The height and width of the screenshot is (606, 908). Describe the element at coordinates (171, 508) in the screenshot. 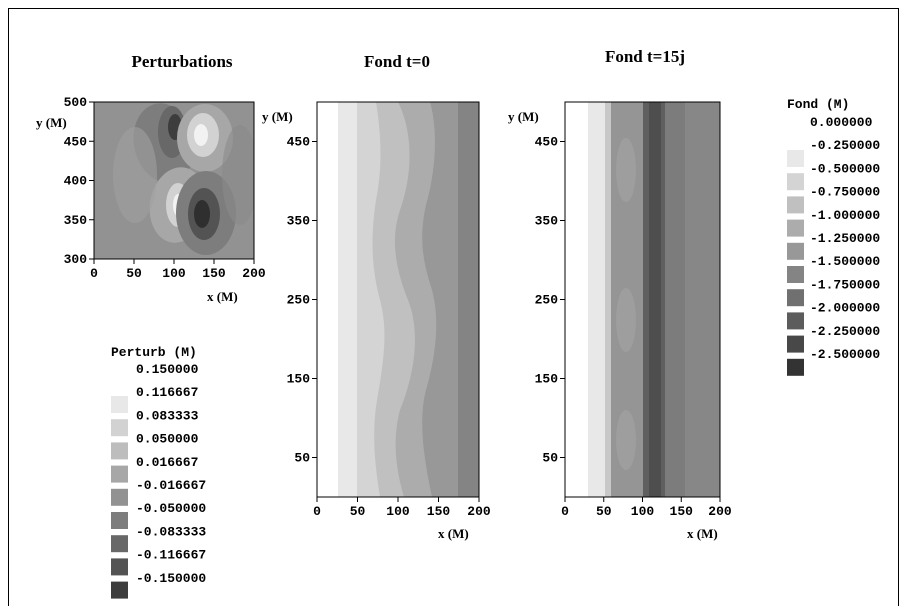

I see `perturb-legend-level: -0.050000` at that location.